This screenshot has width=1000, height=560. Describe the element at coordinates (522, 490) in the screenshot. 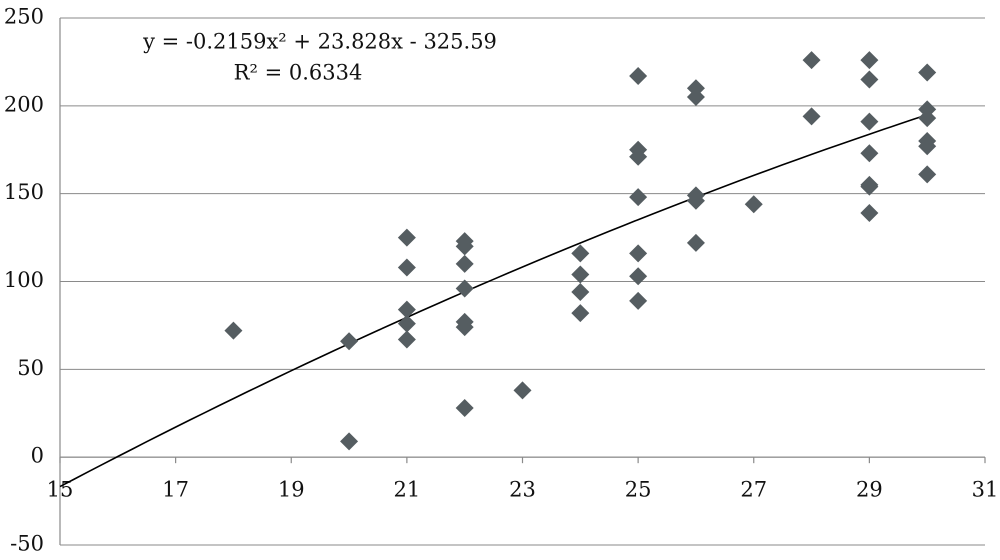

I see `x-tick-label: 23` at that location.